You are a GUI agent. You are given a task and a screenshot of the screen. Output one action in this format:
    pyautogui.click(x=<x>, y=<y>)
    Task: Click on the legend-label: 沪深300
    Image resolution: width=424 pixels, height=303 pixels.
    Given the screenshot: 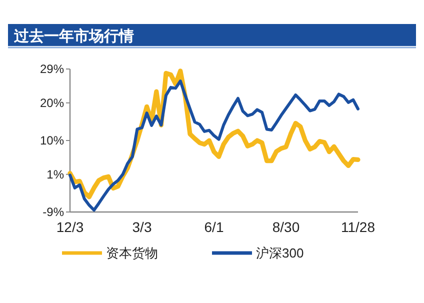 What is the action you would take?
    pyautogui.click(x=280, y=253)
    